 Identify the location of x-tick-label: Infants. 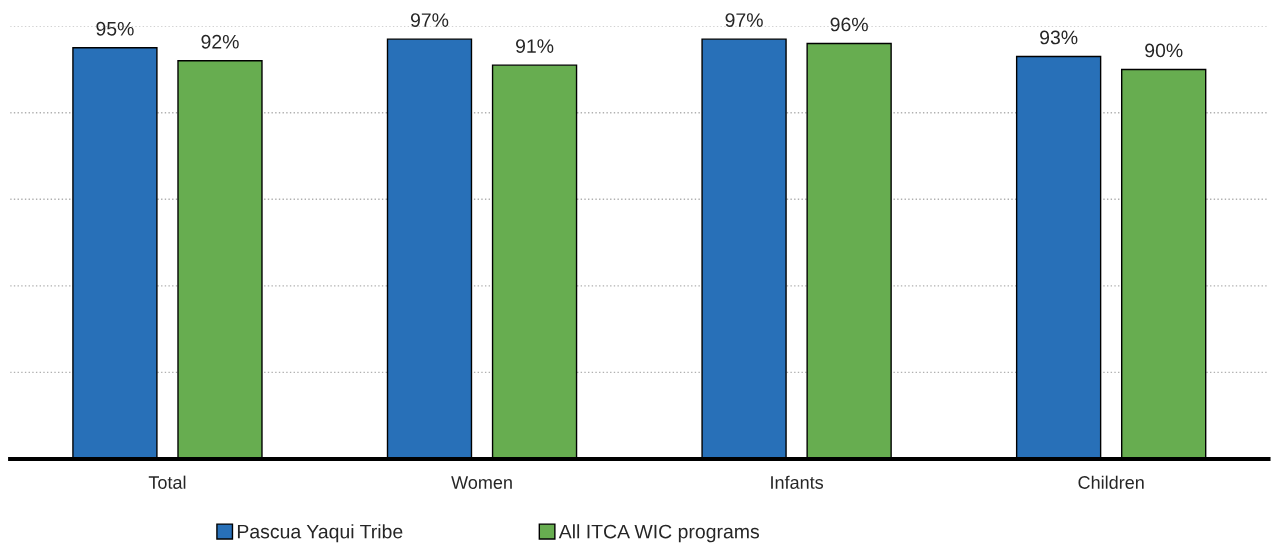
(797, 482).